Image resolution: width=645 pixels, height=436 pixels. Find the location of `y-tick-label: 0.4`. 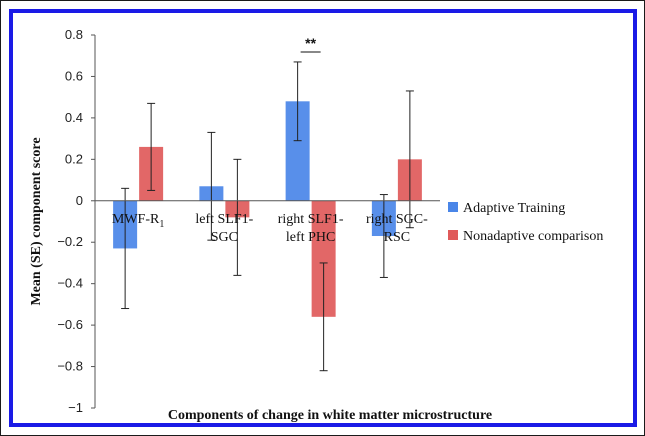

y-tick-label: 0.4 is located at coordinates (74, 117).